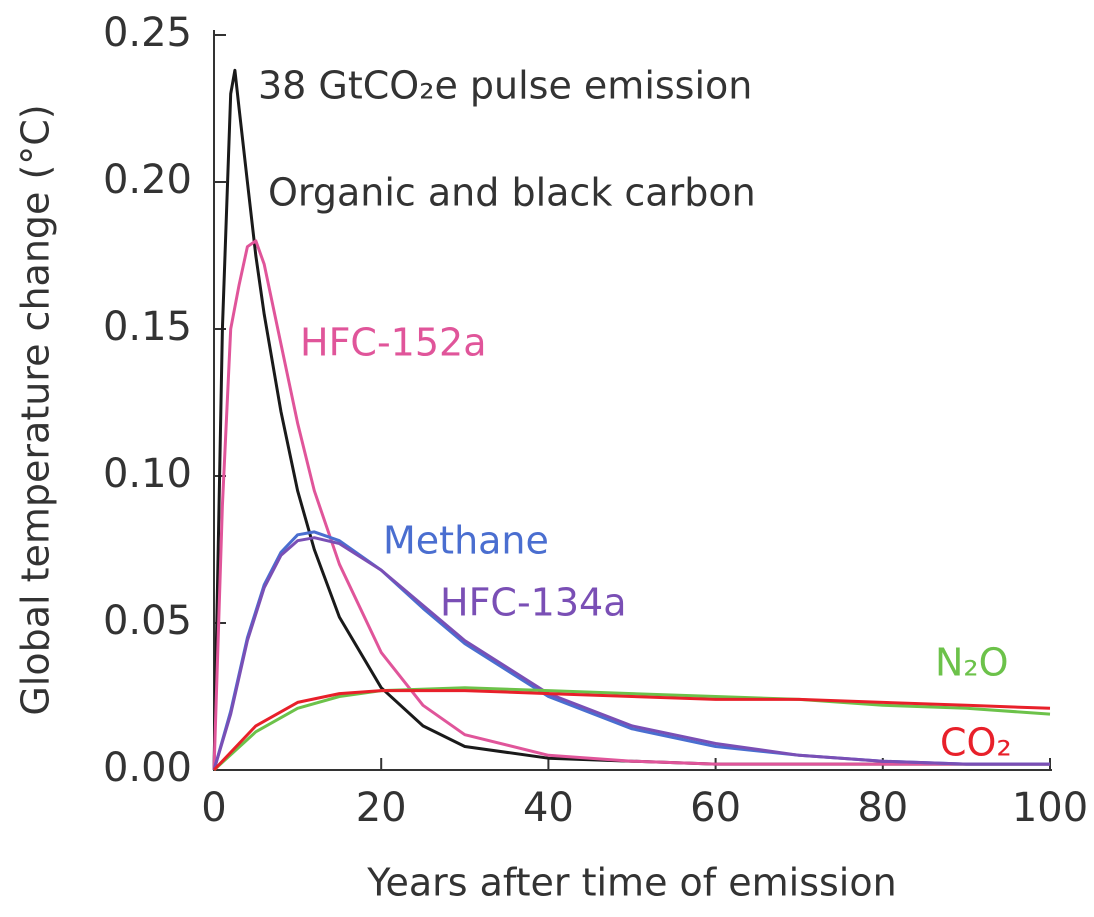 Image resolution: width=1094 pixels, height=917 pixels. What do you see at coordinates (213, 808) in the screenshot?
I see `x-tick-label: 0` at bounding box center [213, 808].